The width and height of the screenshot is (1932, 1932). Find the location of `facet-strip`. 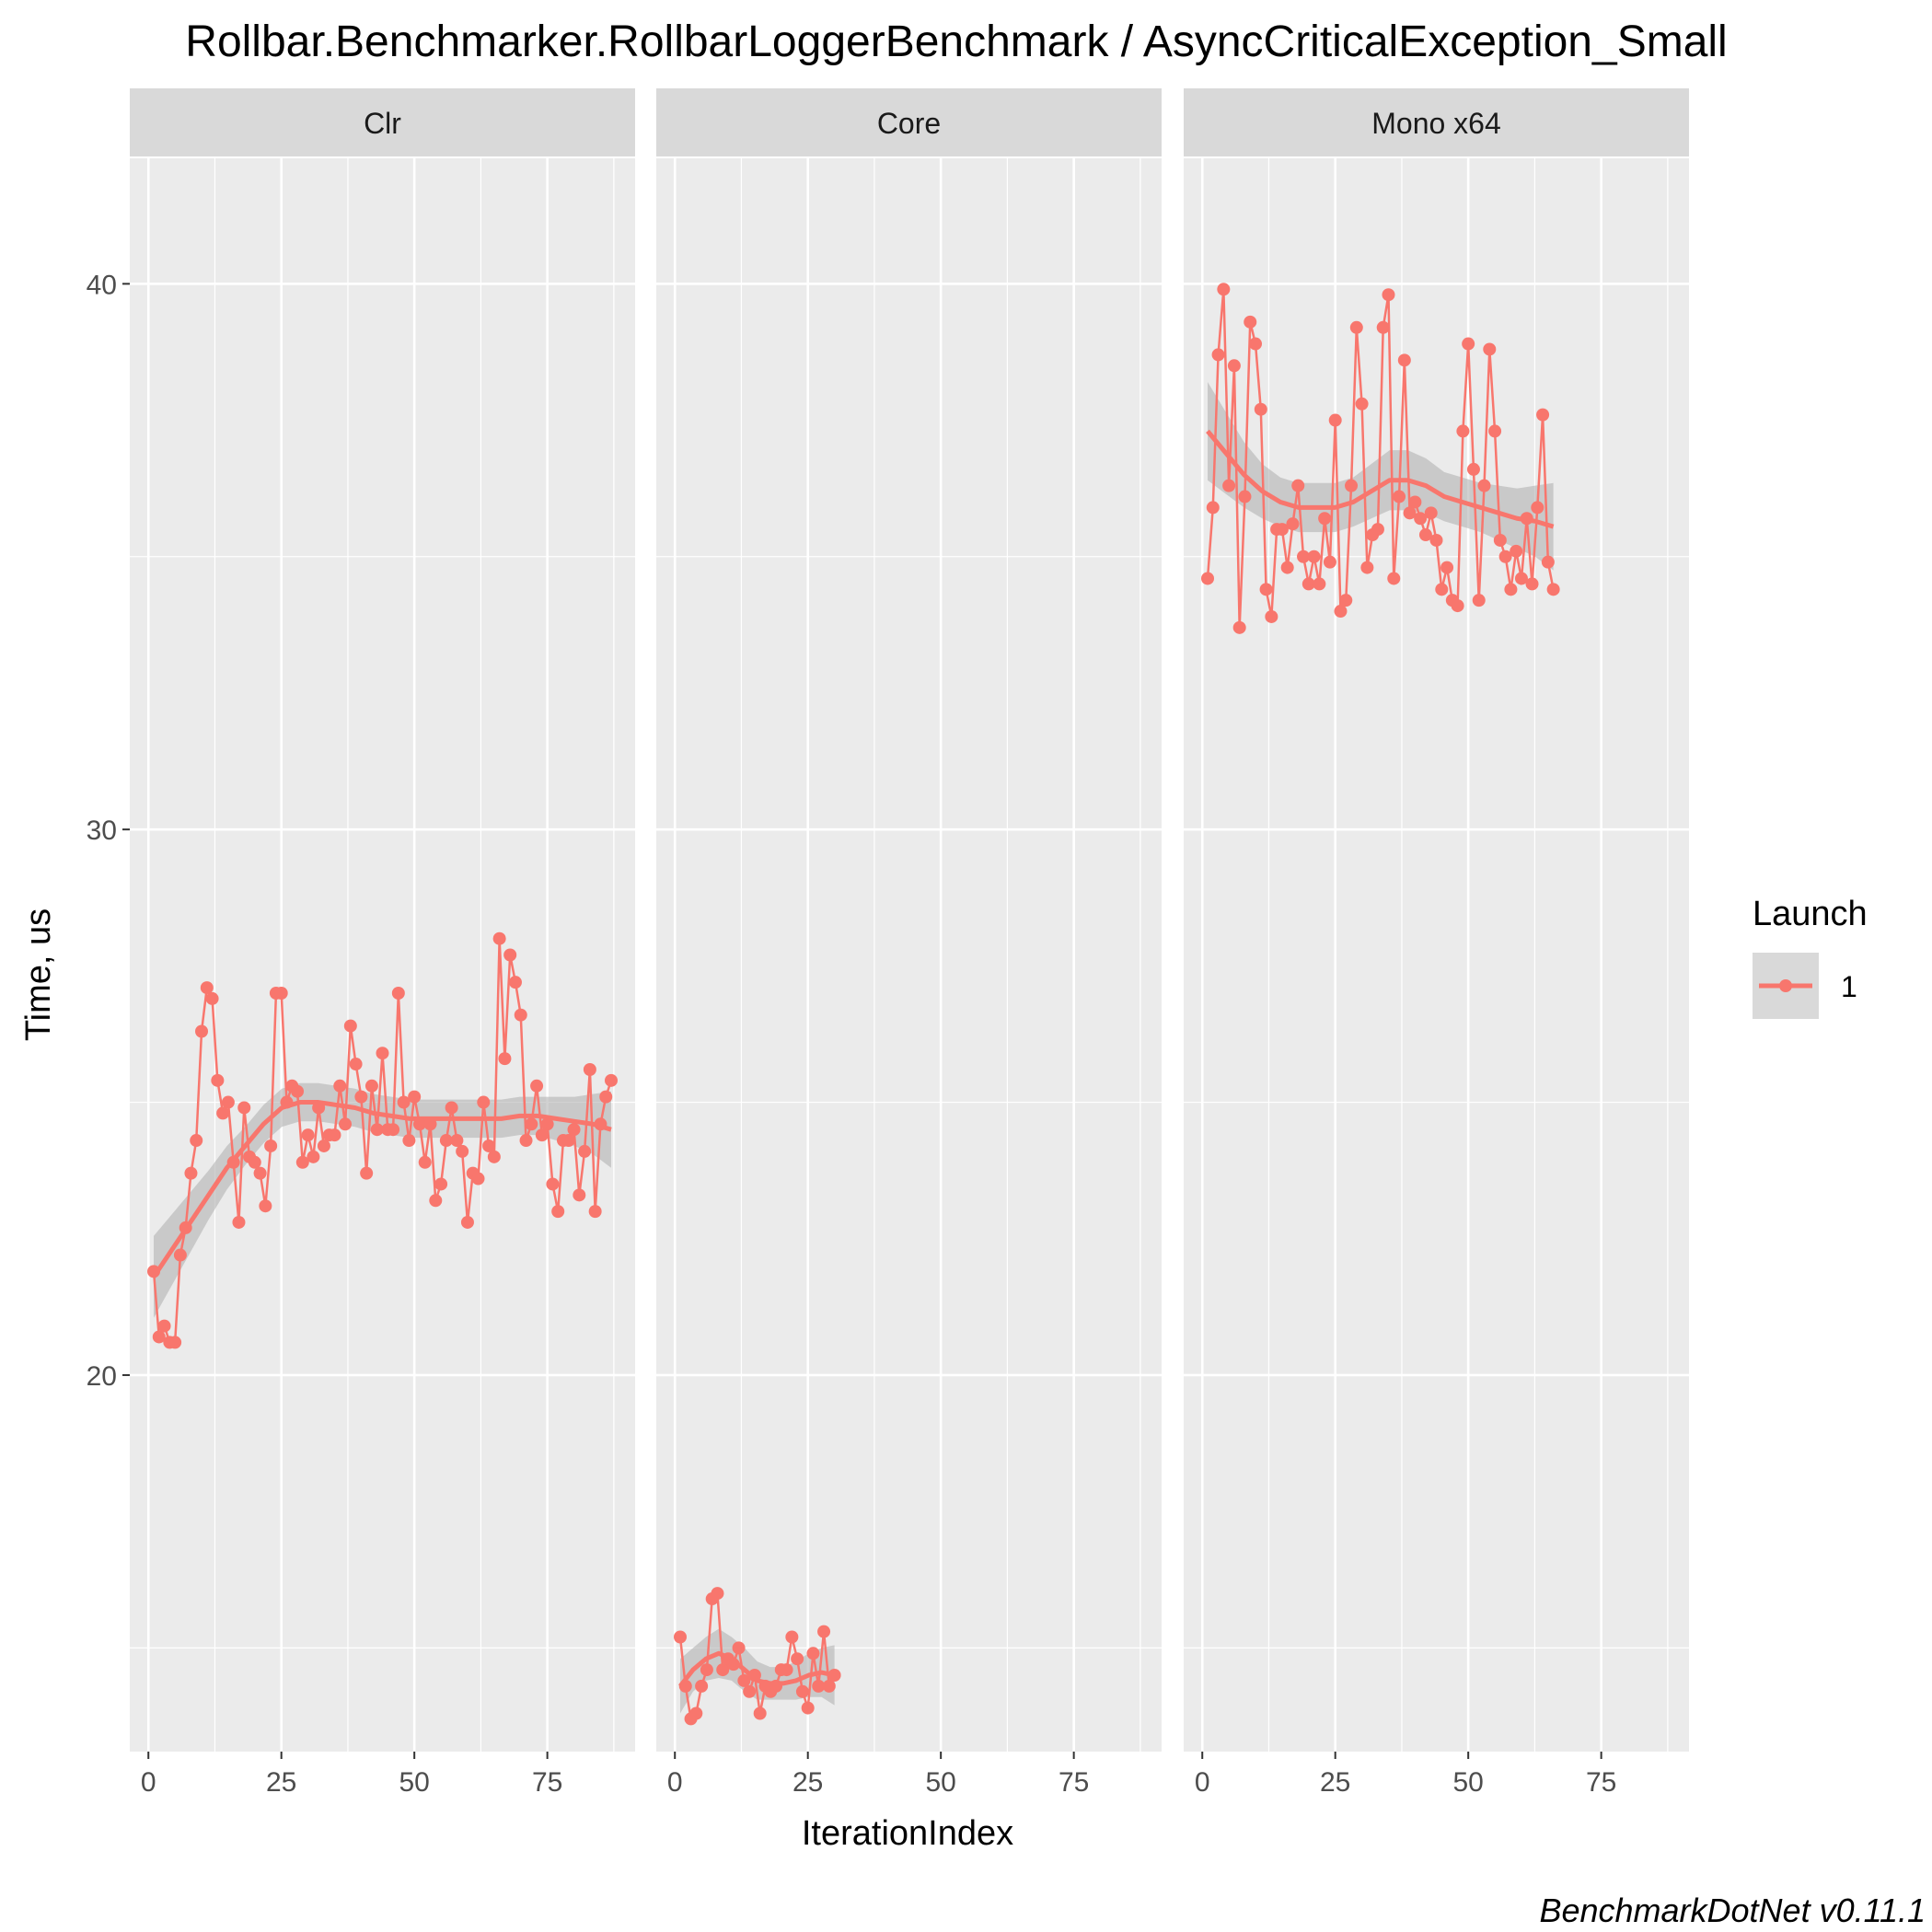

facet-strip is located at coordinates (382, 122).